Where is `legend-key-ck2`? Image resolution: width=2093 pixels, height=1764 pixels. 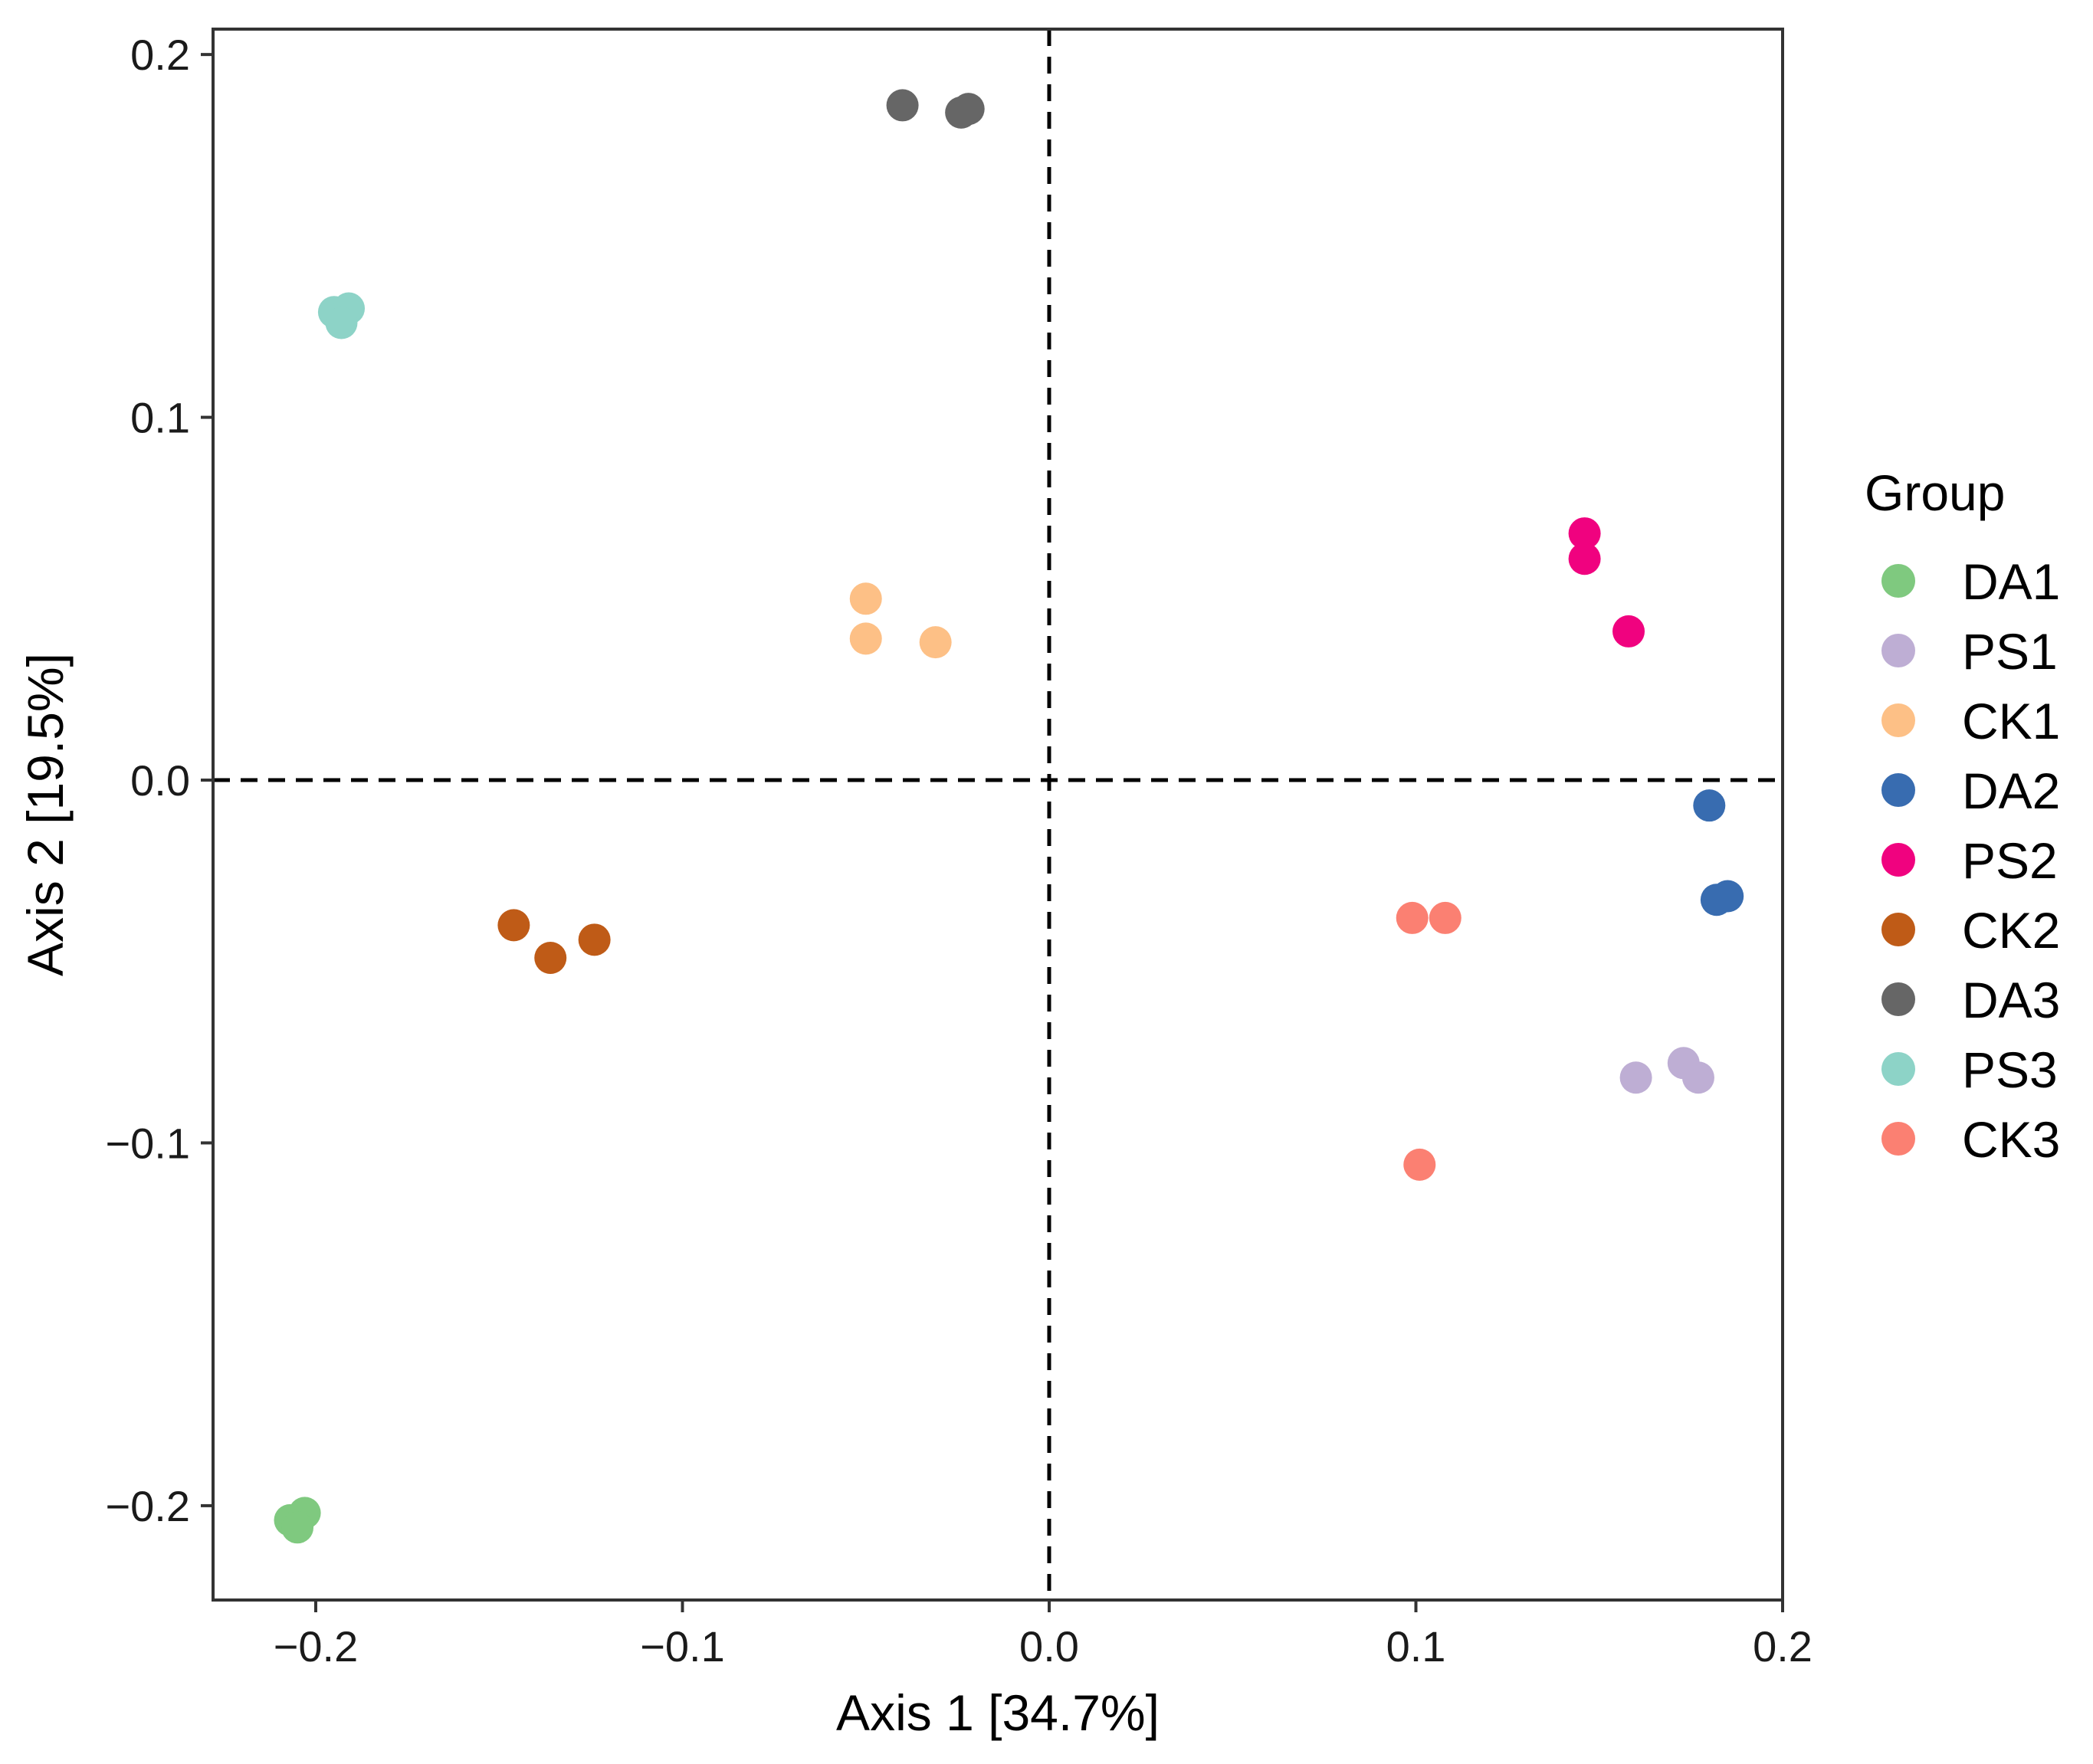
legend-key-ck2 is located at coordinates (1898, 929).